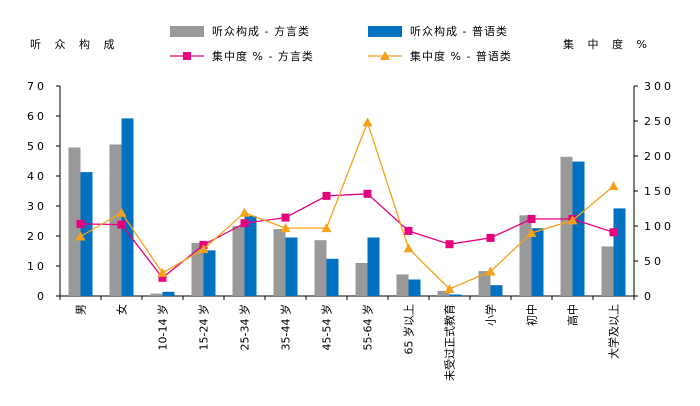 Image resolution: width=700 pixels, height=406 pixels. What do you see at coordinates (385, 31) in the screenshot?
I see `legend-swatch-blue` at bounding box center [385, 31].